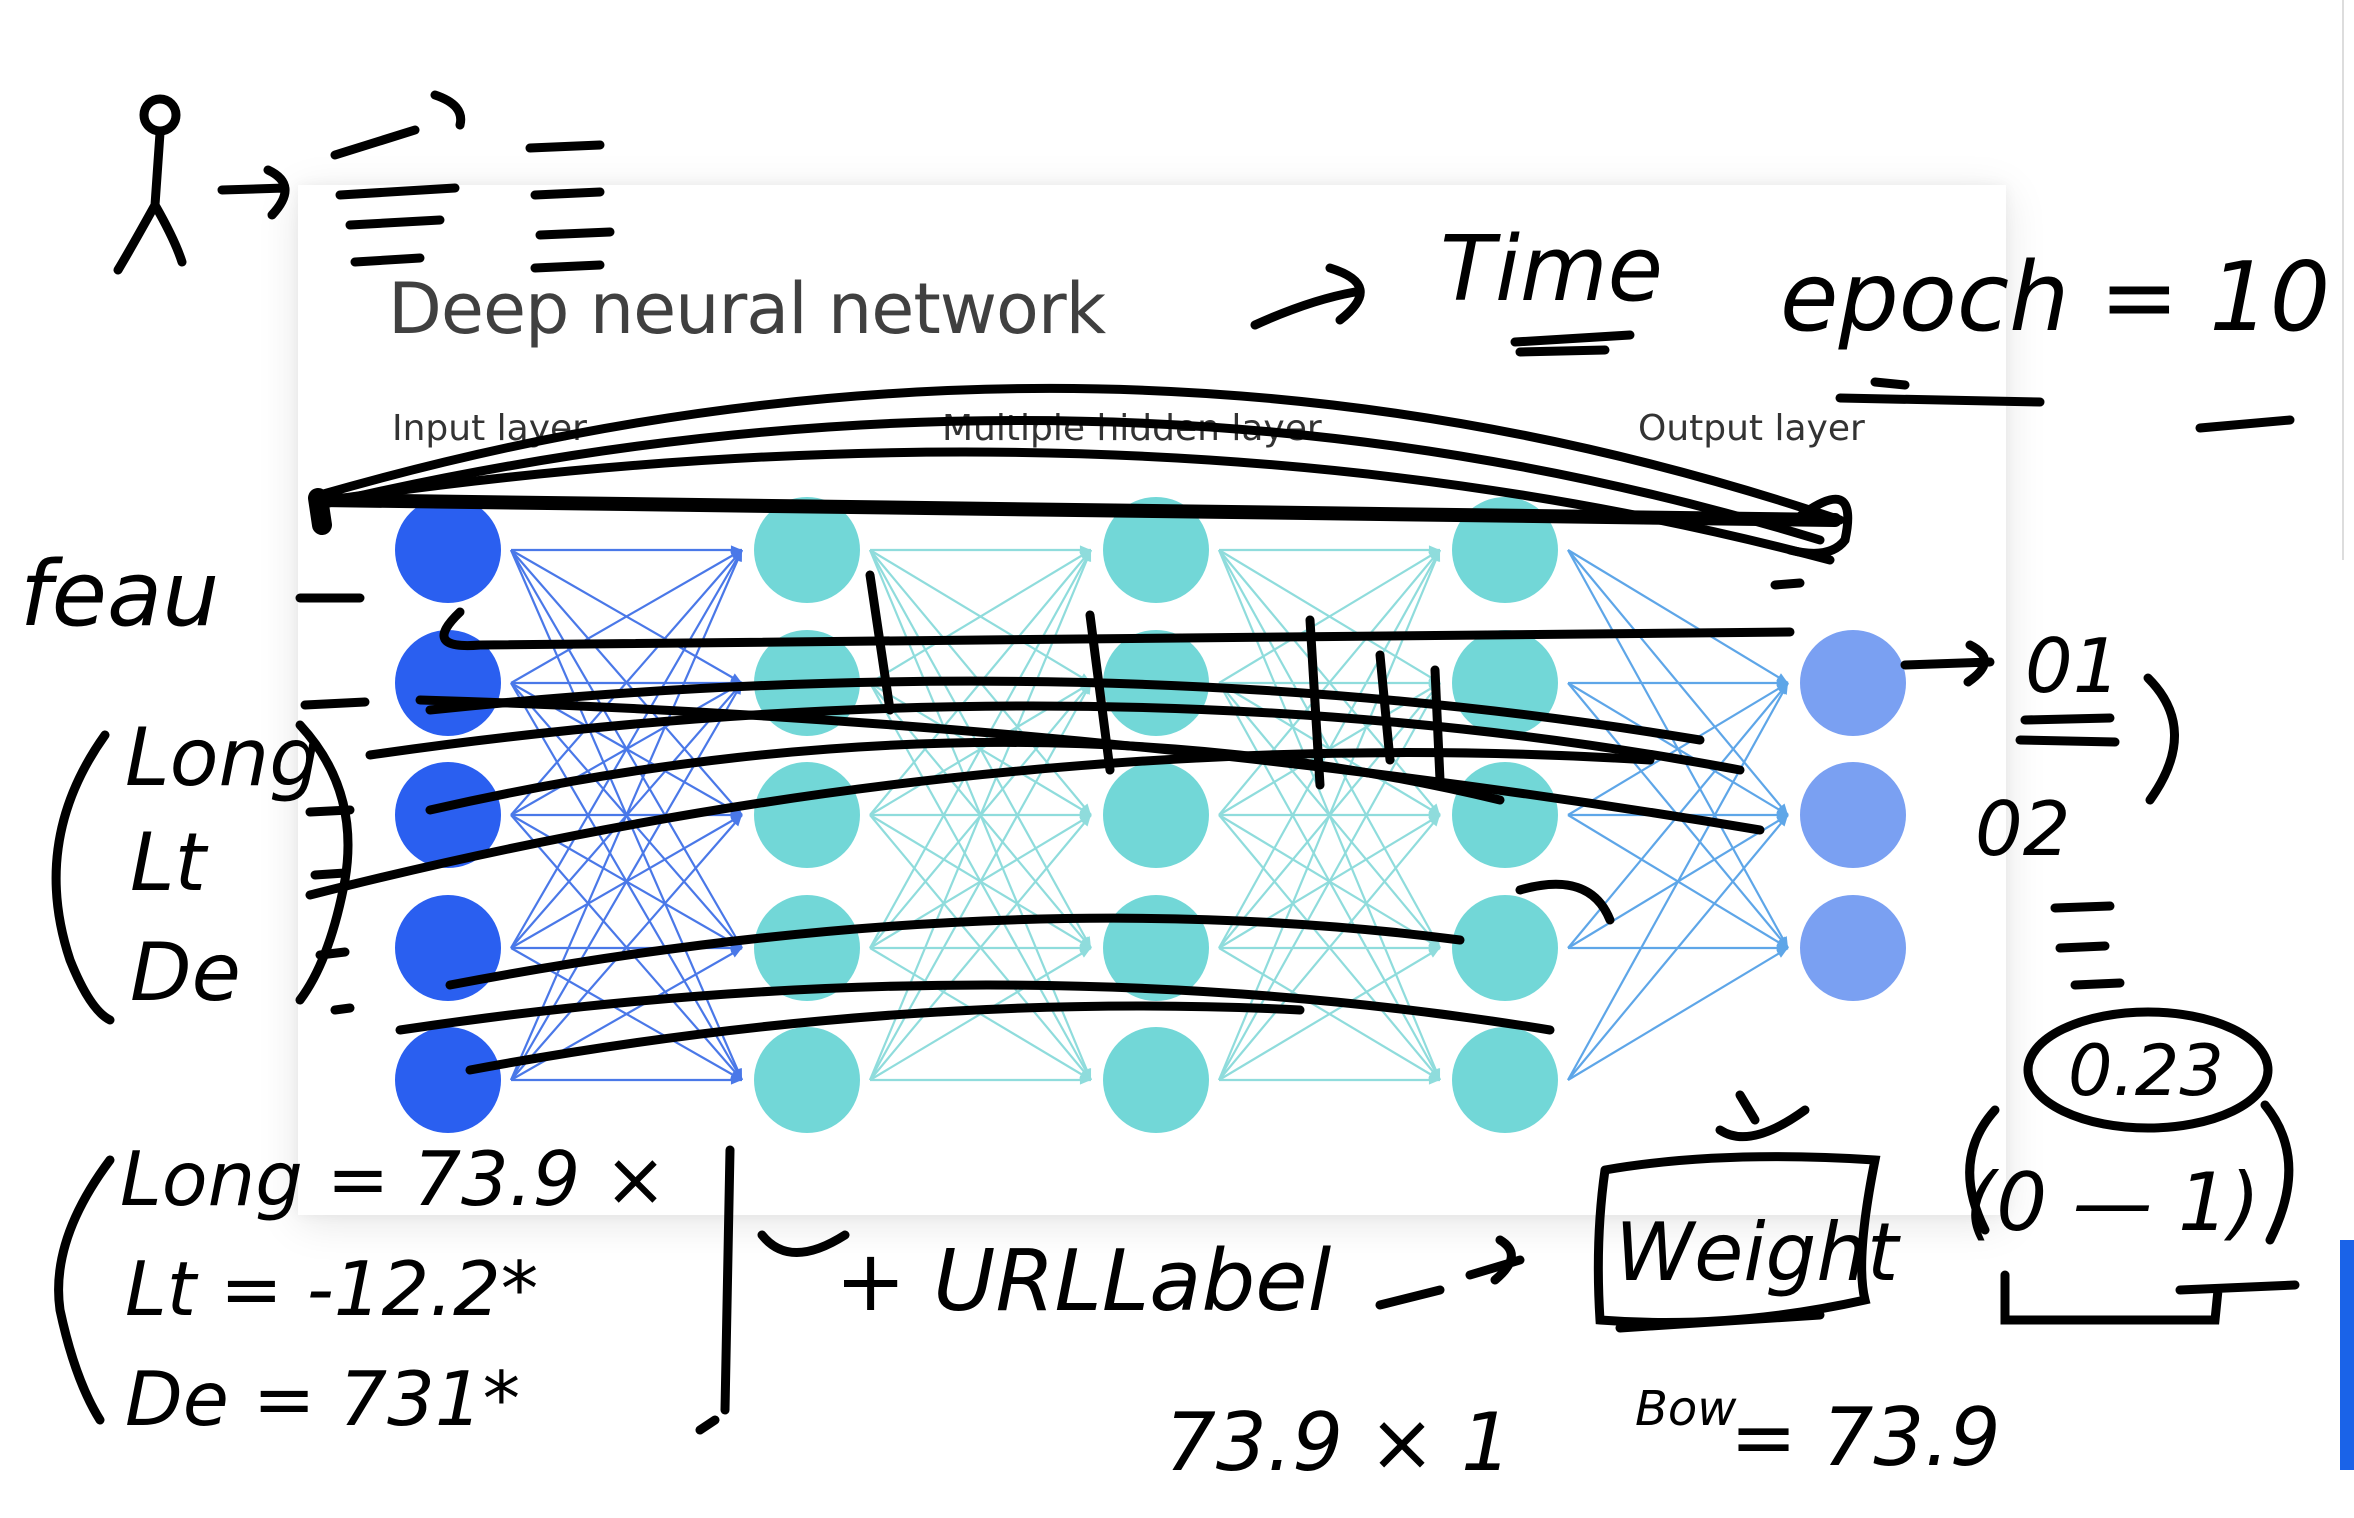 The width and height of the screenshot is (2354, 1518). I want to click on ink-text-feature-3: De, so click(185, 972).